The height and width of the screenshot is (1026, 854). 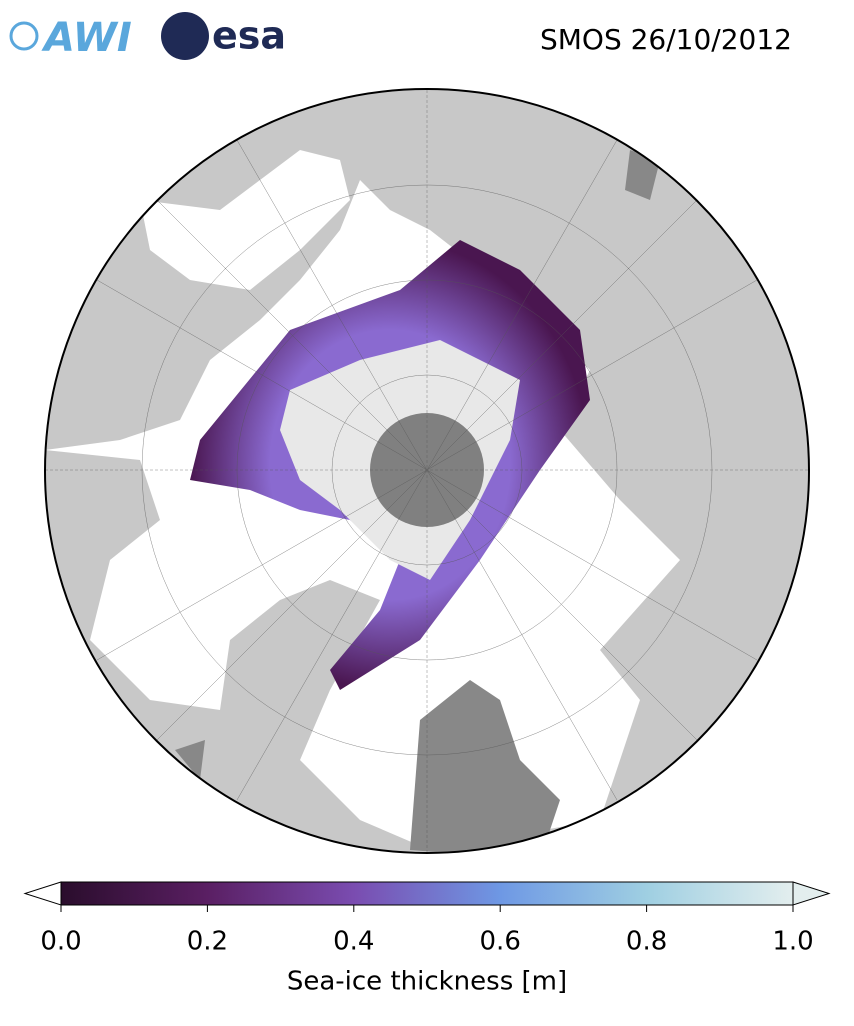 What do you see at coordinates (500, 942) in the screenshot?
I see `colorbar-tick-label: 0.6` at bounding box center [500, 942].